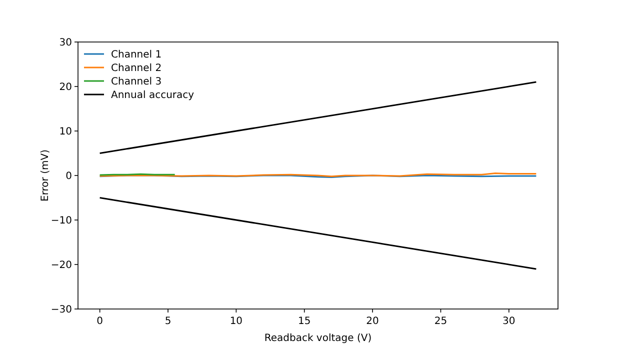  Describe the element at coordinates (509, 321) in the screenshot. I see `x-tick-label: 30` at that location.